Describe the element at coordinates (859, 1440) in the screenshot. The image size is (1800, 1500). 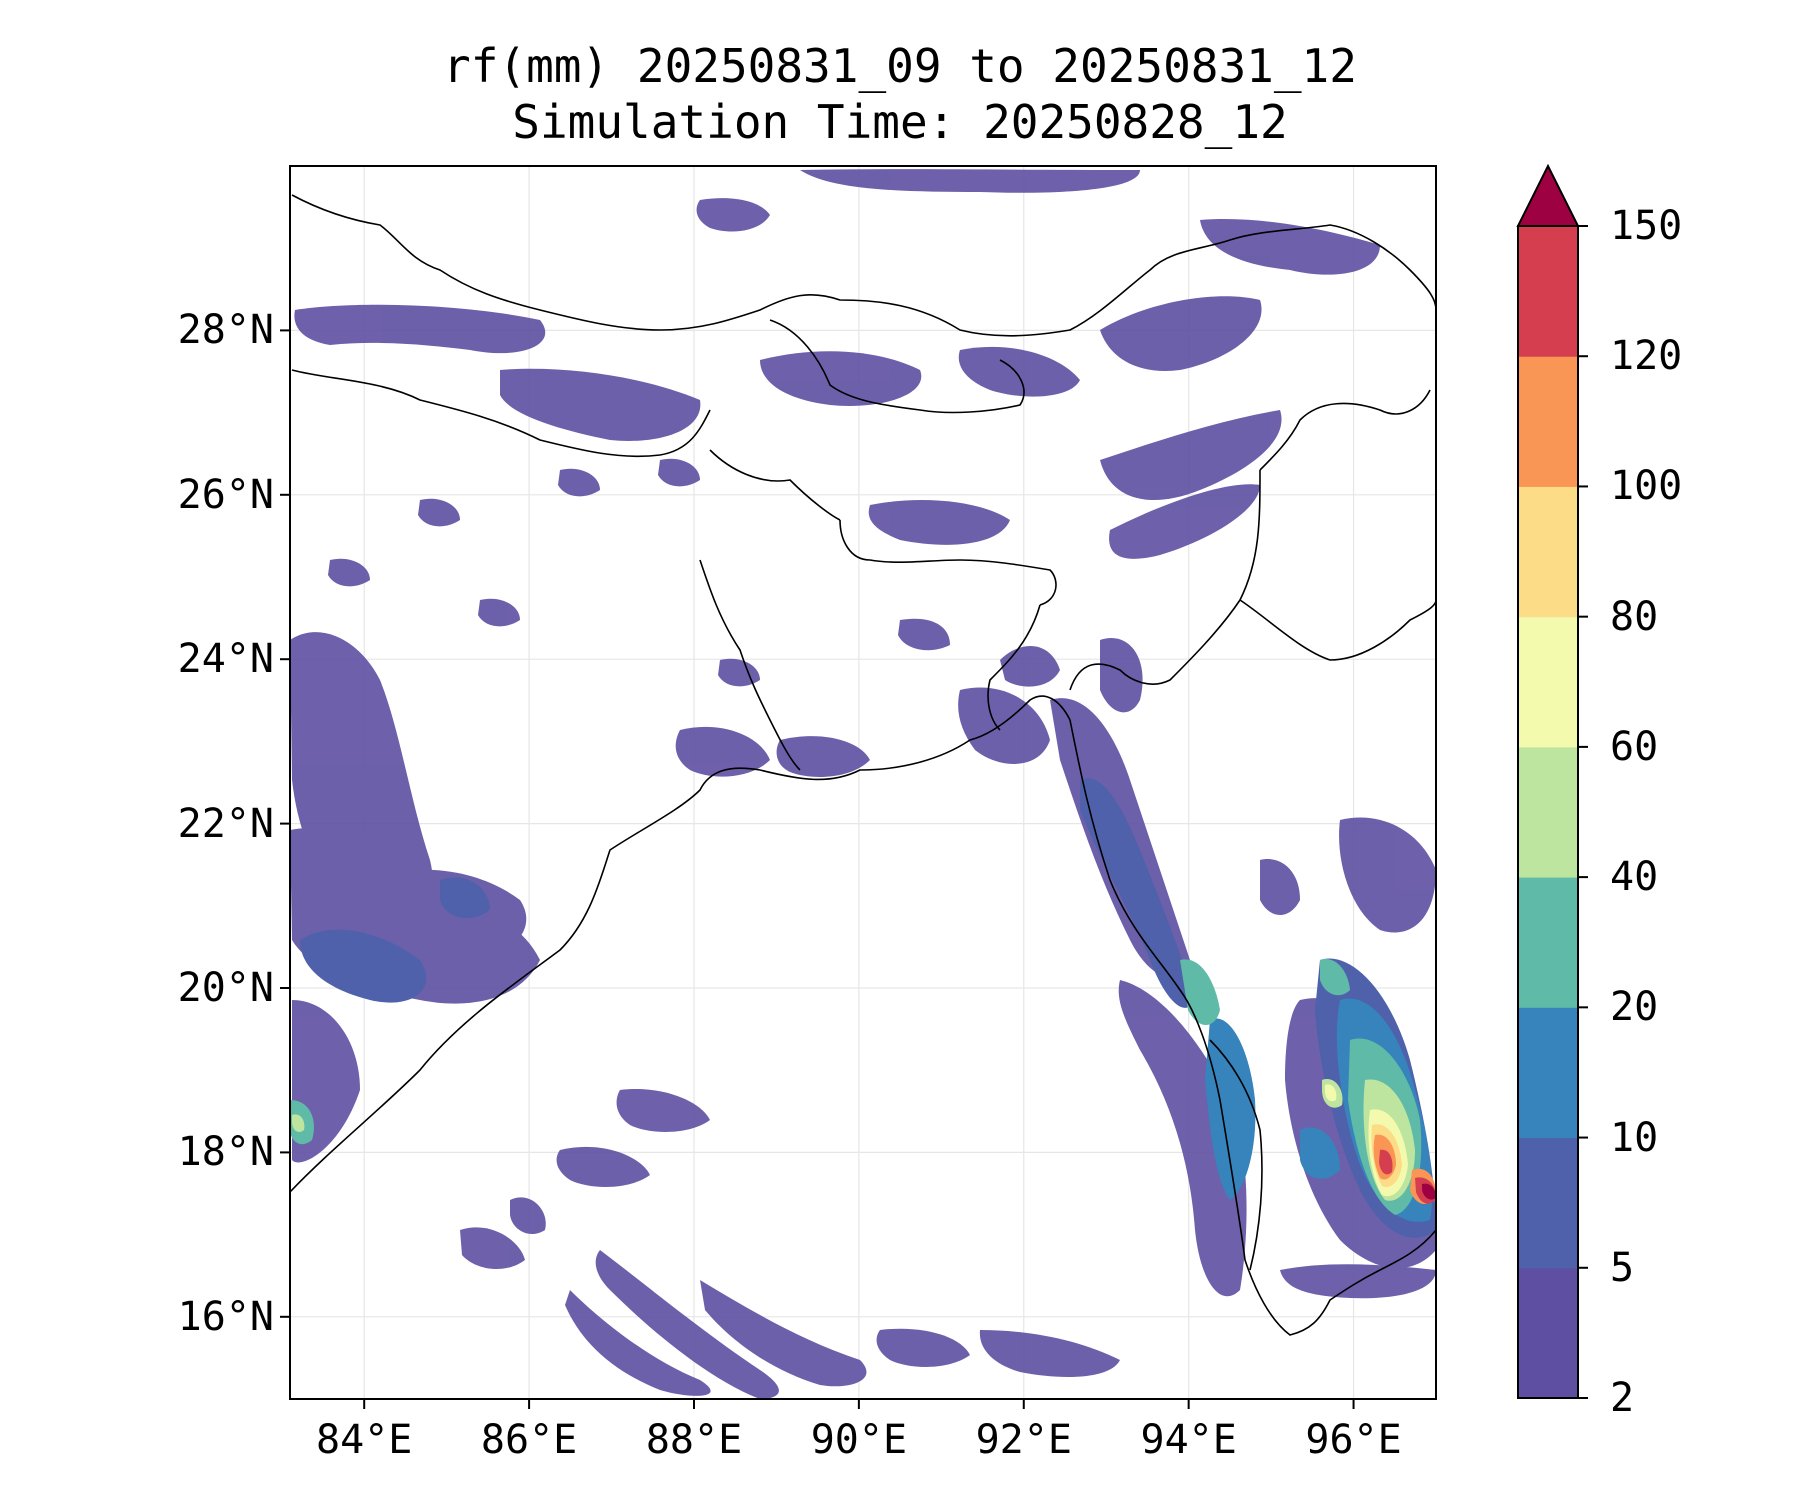
I see `x-tick-label: 90°E` at that location.